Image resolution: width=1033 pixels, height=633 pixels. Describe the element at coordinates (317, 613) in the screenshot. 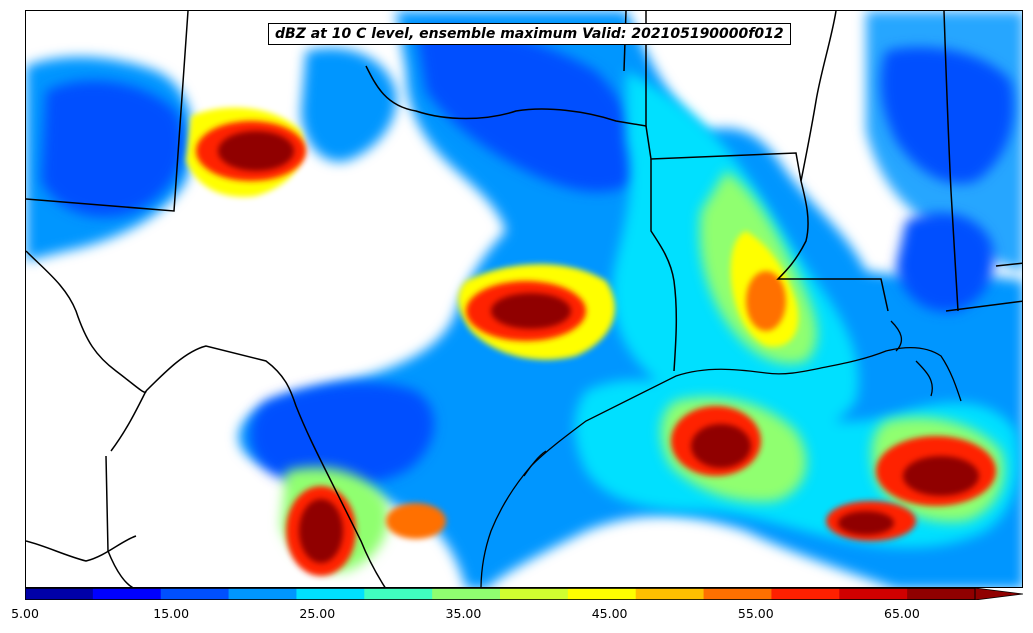

I see `colorbar-tick-label: 25.00` at that location.